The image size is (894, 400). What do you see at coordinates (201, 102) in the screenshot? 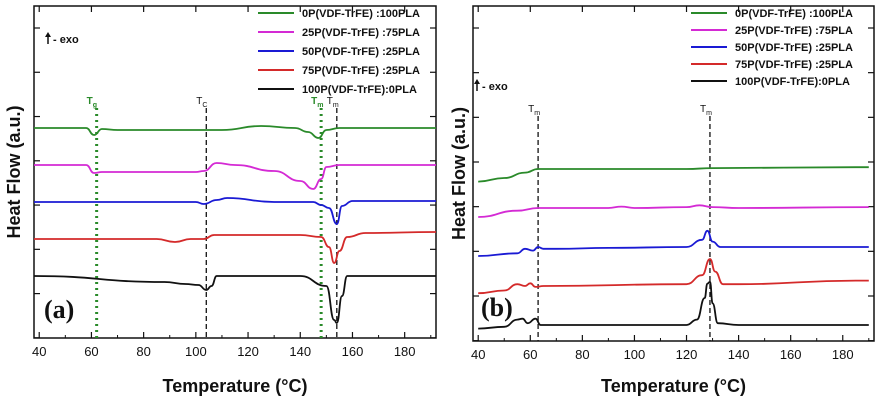
I see `annotation-label: TC` at bounding box center [201, 102].